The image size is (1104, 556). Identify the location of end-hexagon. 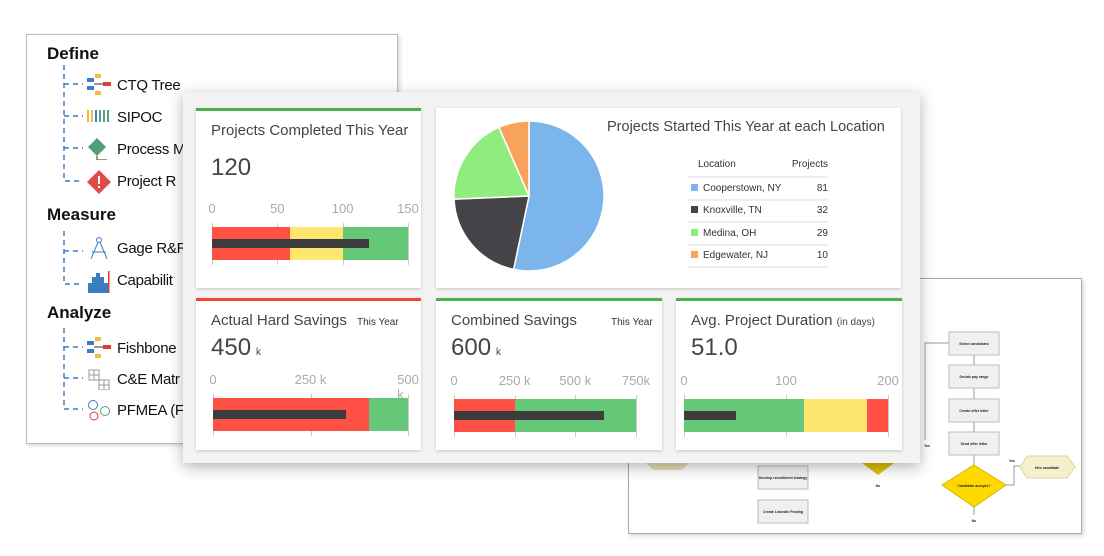
(1047, 467).